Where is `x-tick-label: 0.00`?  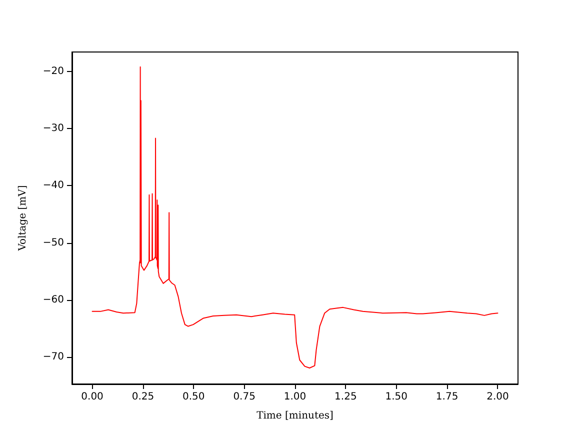
x-tick-label: 0.00 is located at coordinates (92, 397).